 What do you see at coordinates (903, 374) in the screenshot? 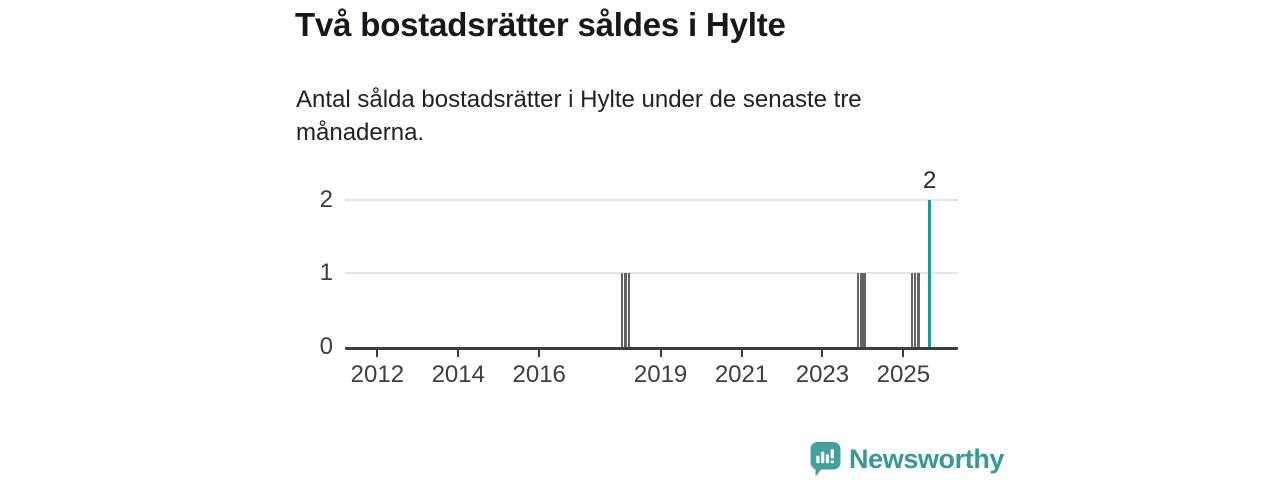
I see `x-axis-label: 2025` at bounding box center [903, 374].